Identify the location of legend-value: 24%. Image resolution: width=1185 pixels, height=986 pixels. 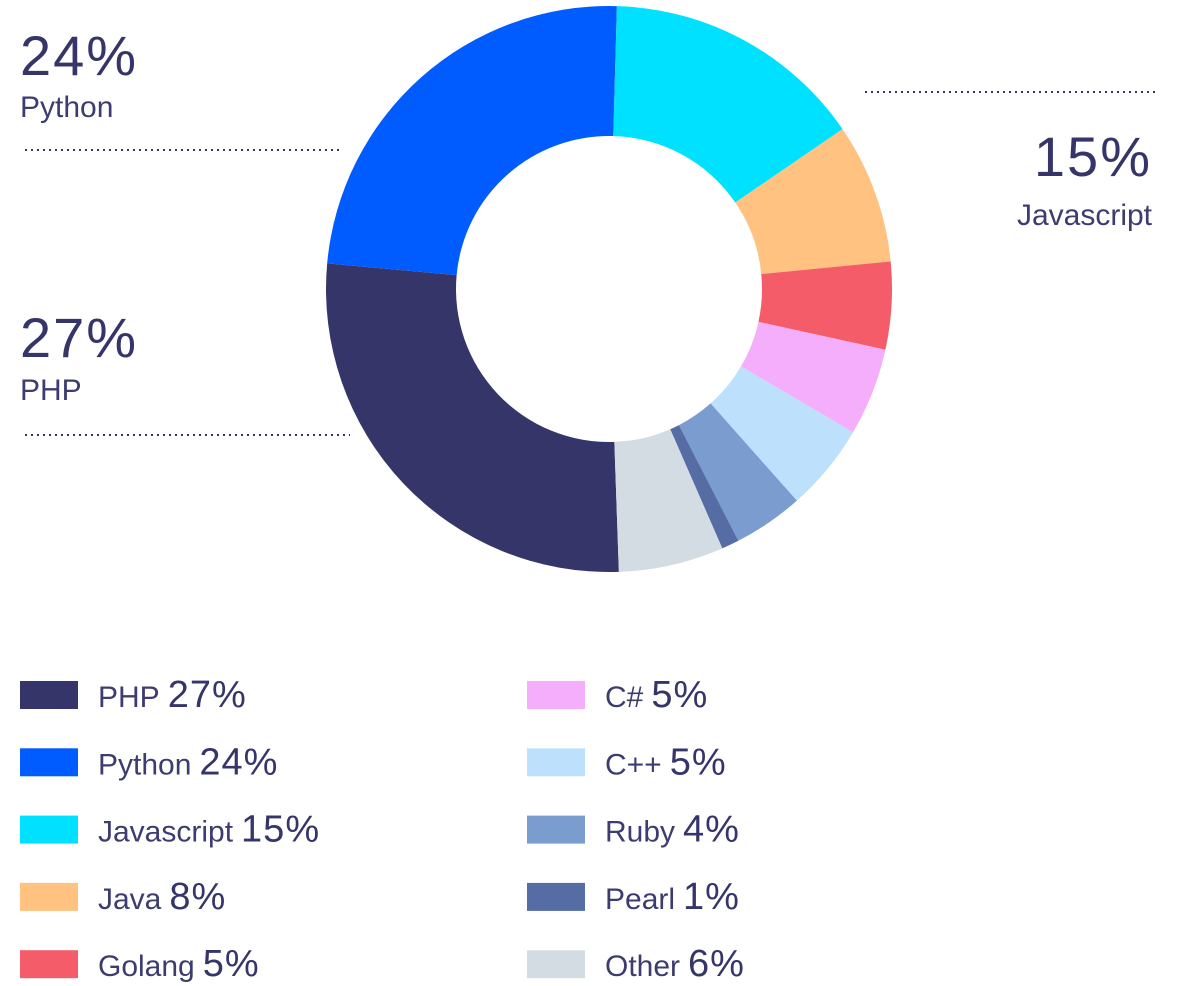
(238, 762).